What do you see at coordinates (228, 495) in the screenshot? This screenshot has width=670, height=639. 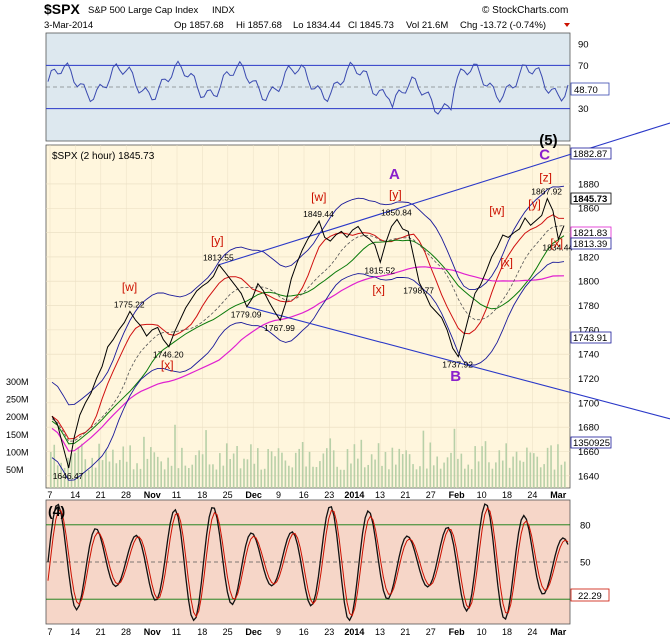 I see `x-tick-label: 25` at bounding box center [228, 495].